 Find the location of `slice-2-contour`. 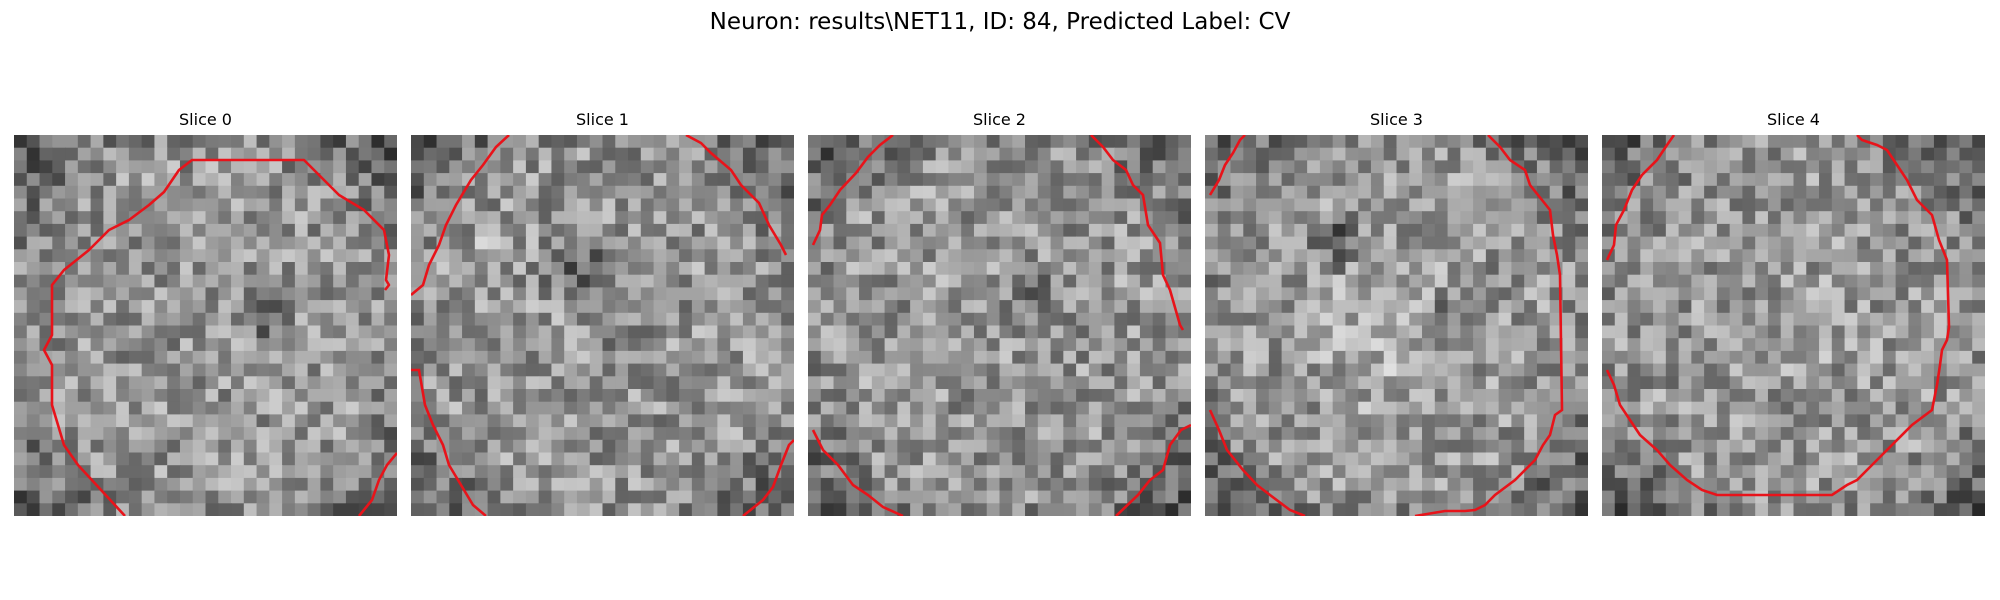

slice-2-contour is located at coordinates (852, 190).